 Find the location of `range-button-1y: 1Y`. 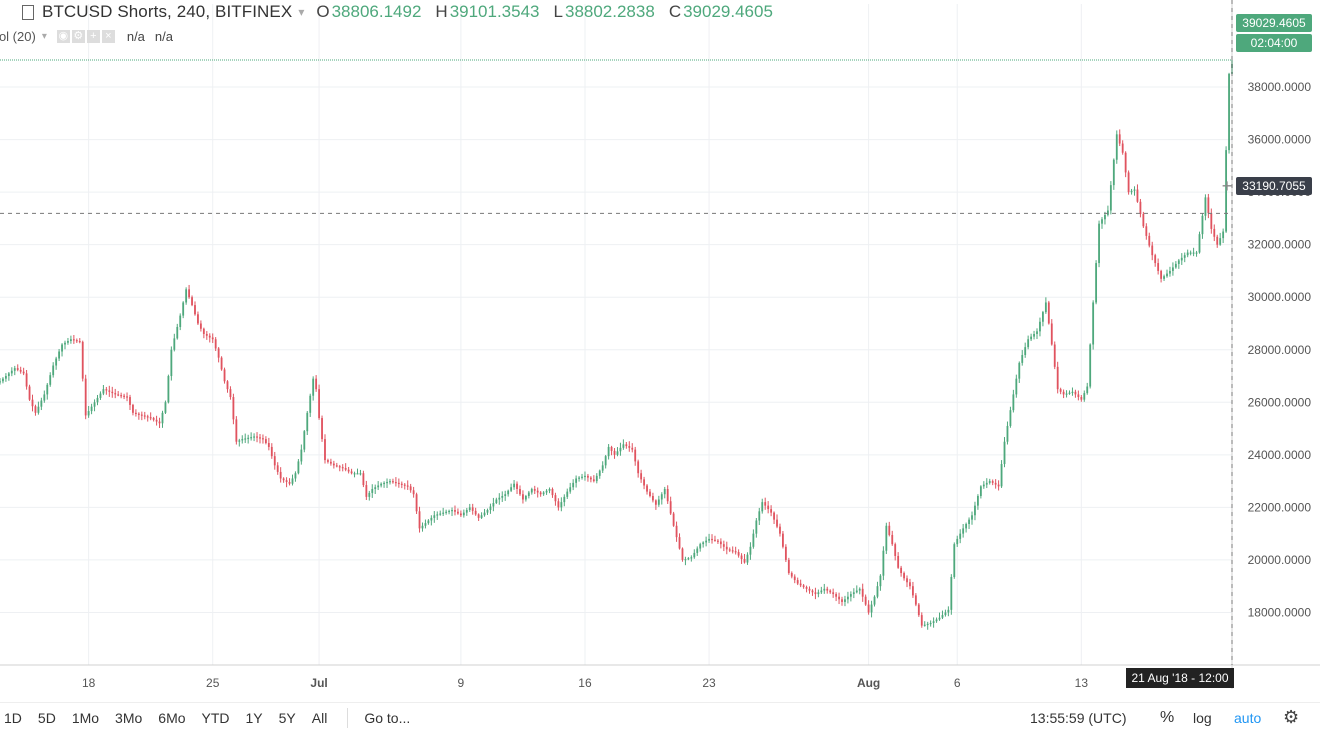

range-button-1y: 1Y is located at coordinates (254, 717).